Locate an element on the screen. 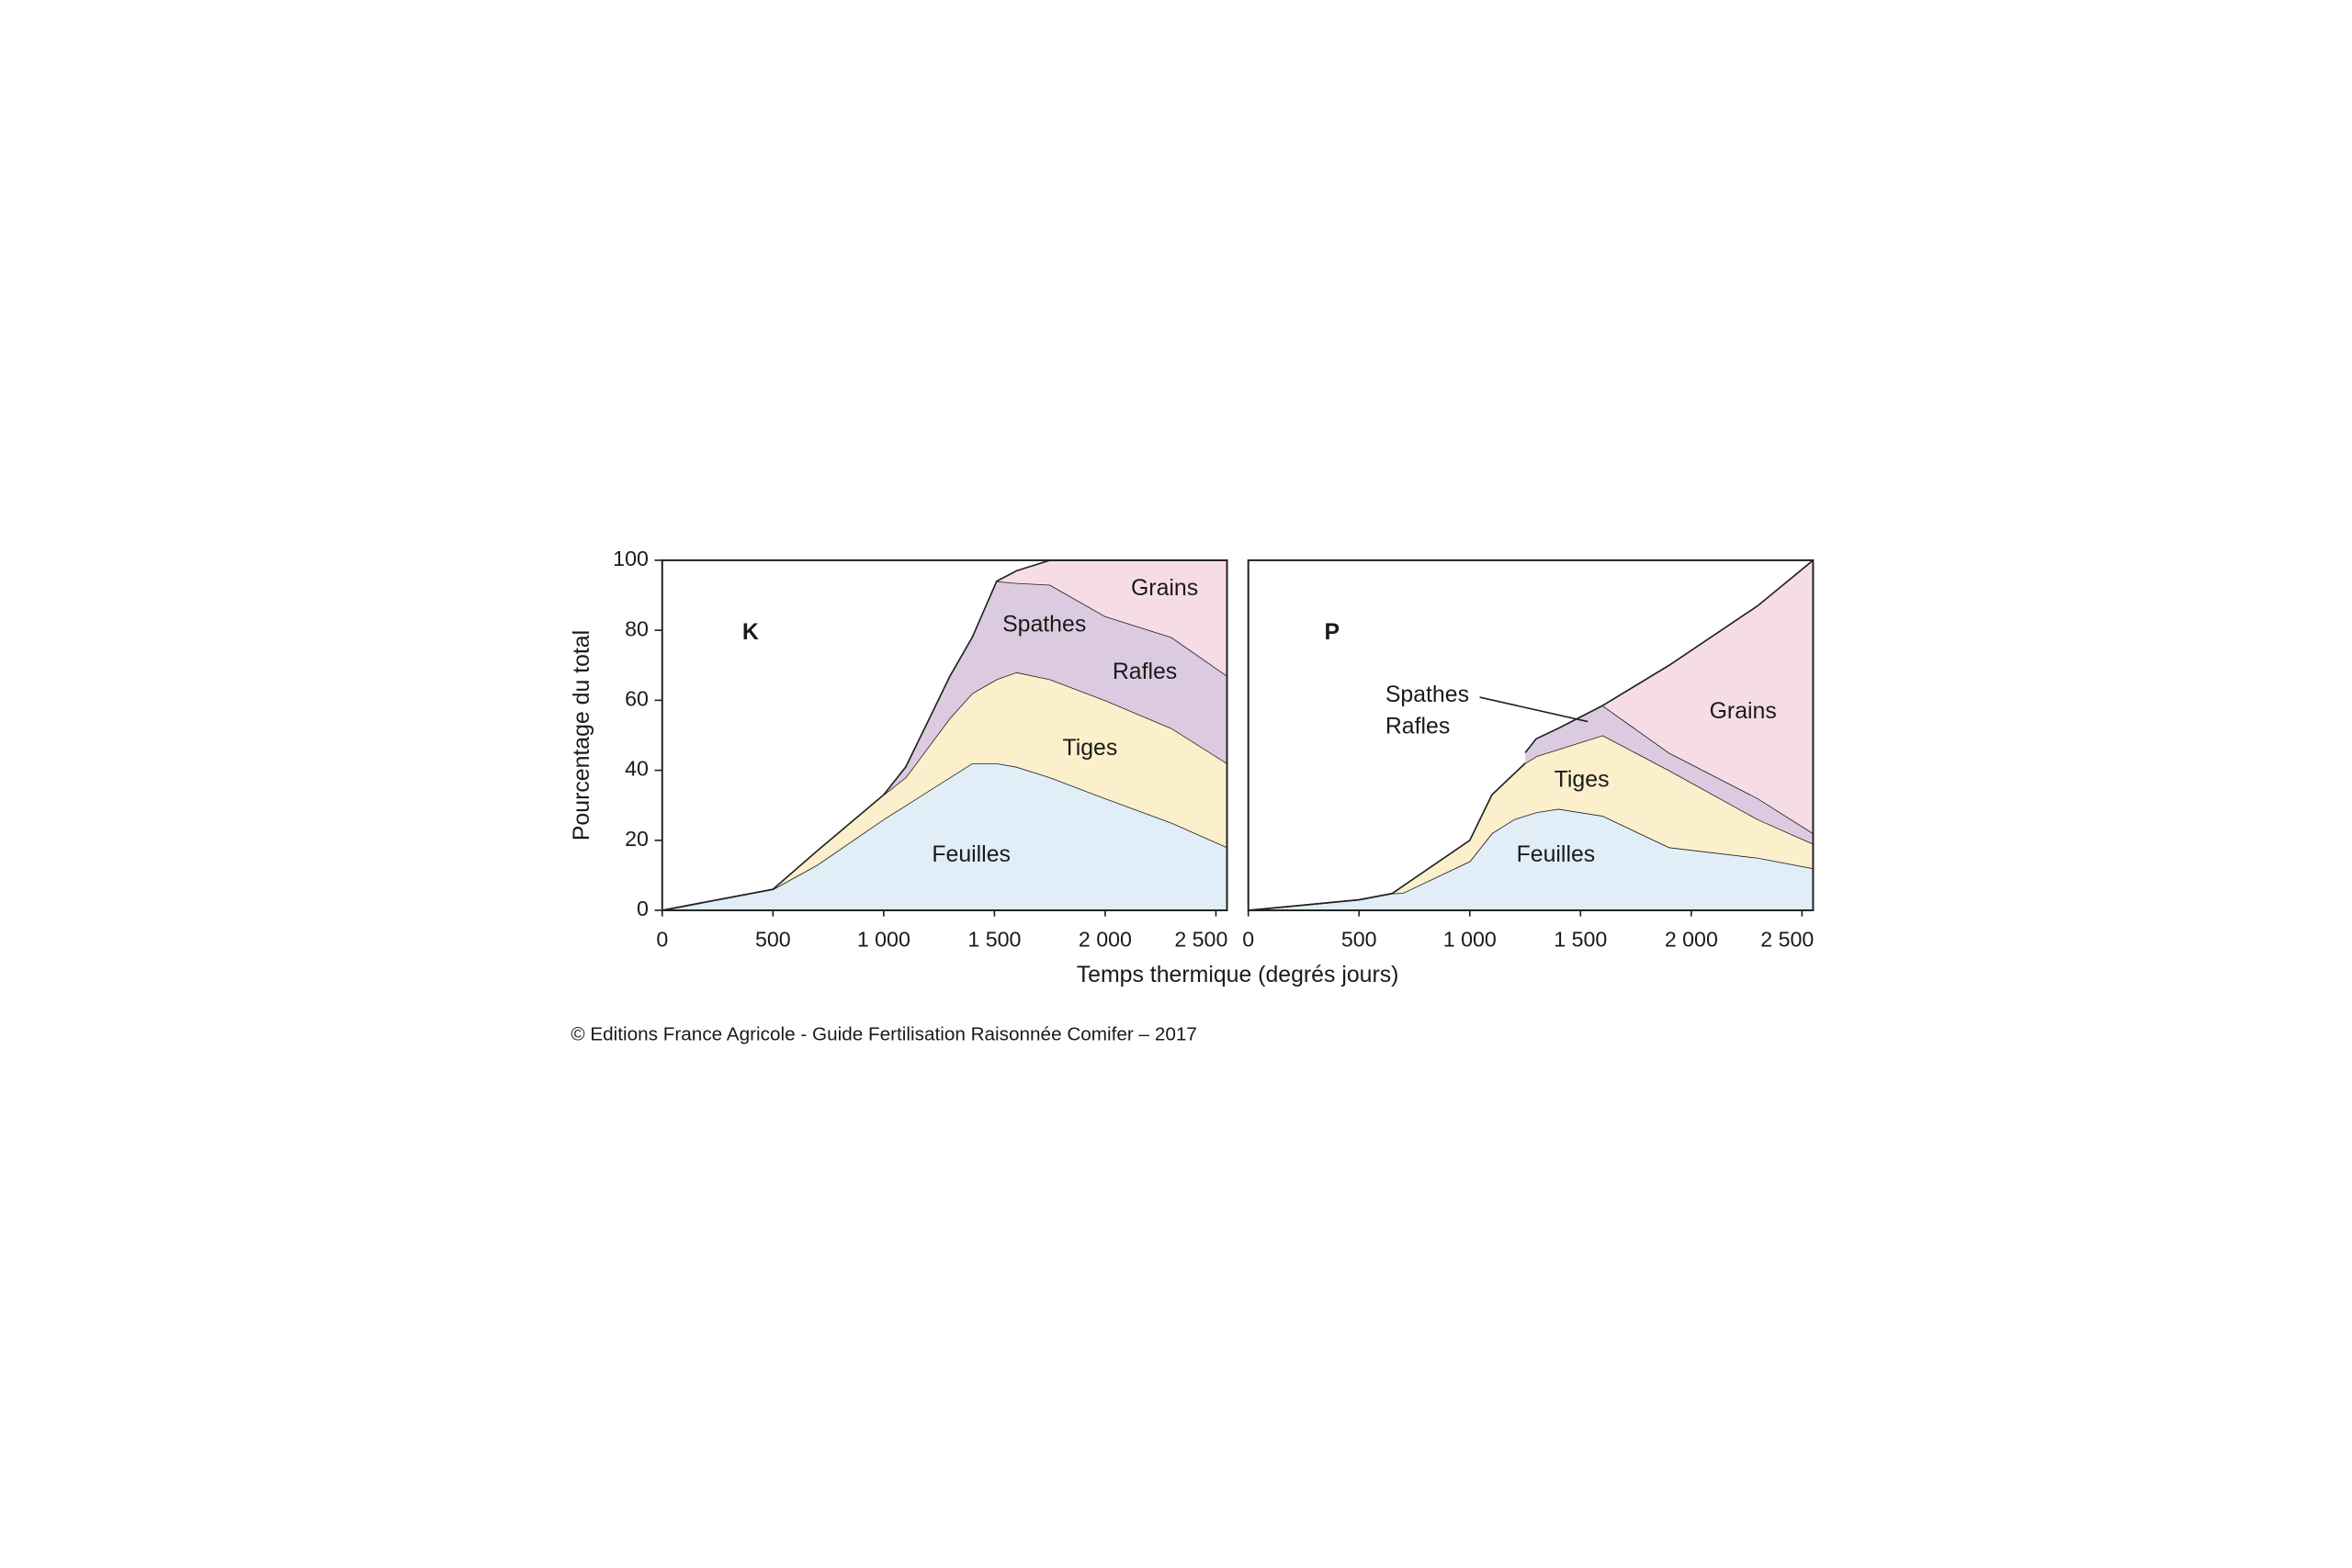  y-tick-label: 60 is located at coordinates (637, 698).